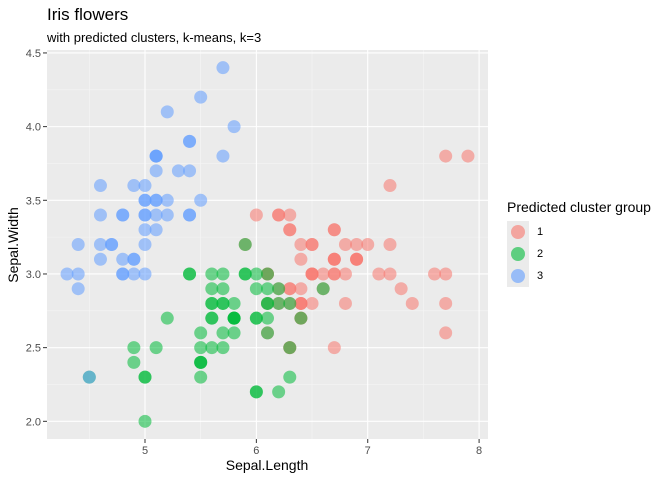 The height and width of the screenshot is (480, 672). What do you see at coordinates (154, 37) in the screenshot?
I see `chart-subtitle: with predicted clusters, k-means, k=3` at bounding box center [154, 37].